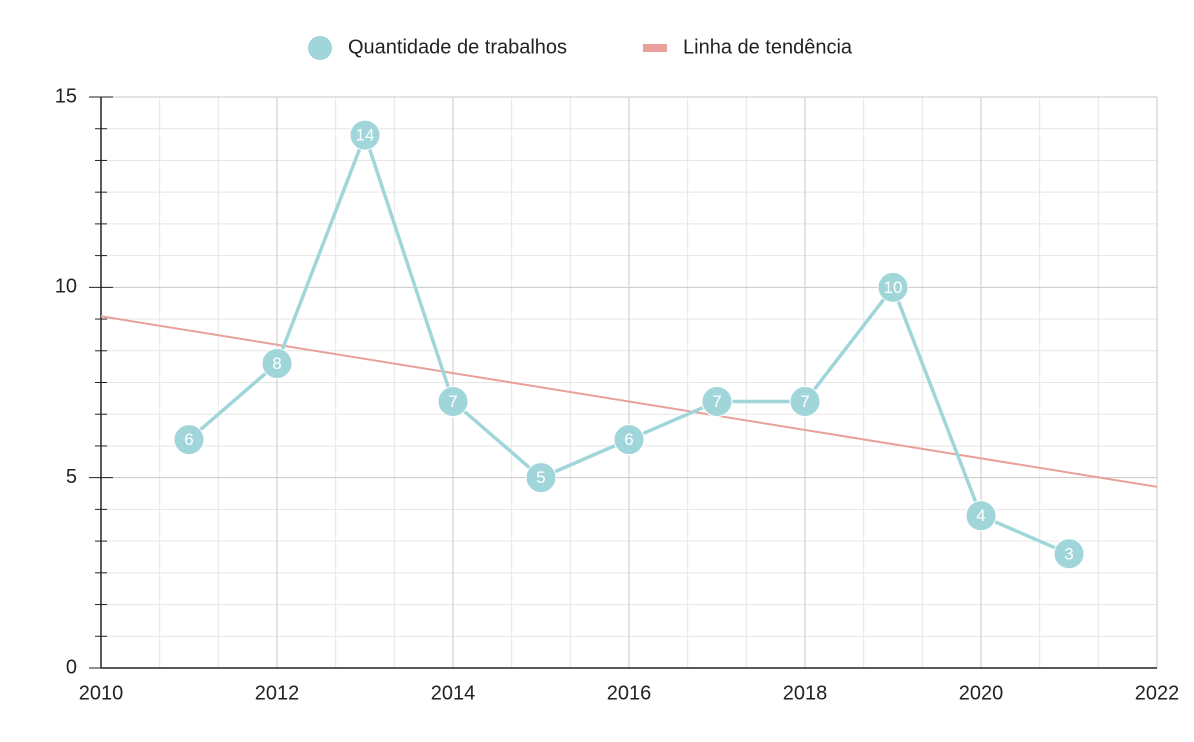  What do you see at coordinates (71, 477) in the screenshot?
I see `y-tick-label: 5` at bounding box center [71, 477].